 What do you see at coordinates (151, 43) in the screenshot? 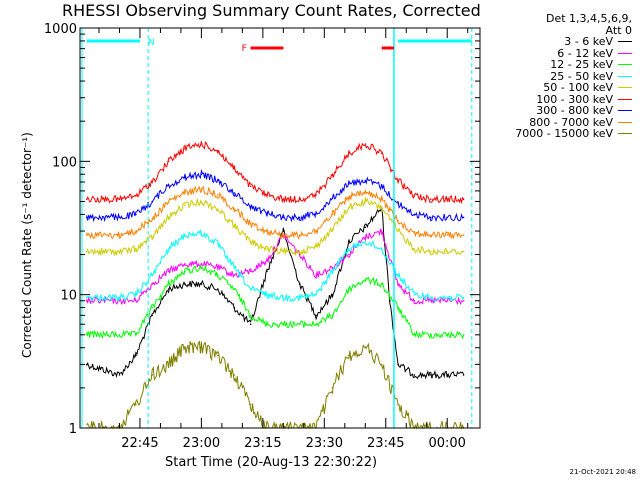
I see `night-flag-label: N` at bounding box center [151, 43].